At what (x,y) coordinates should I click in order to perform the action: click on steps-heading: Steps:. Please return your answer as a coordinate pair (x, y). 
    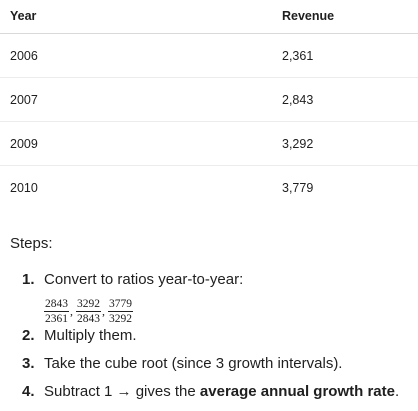
    Looking at the image, I should click on (31, 243).